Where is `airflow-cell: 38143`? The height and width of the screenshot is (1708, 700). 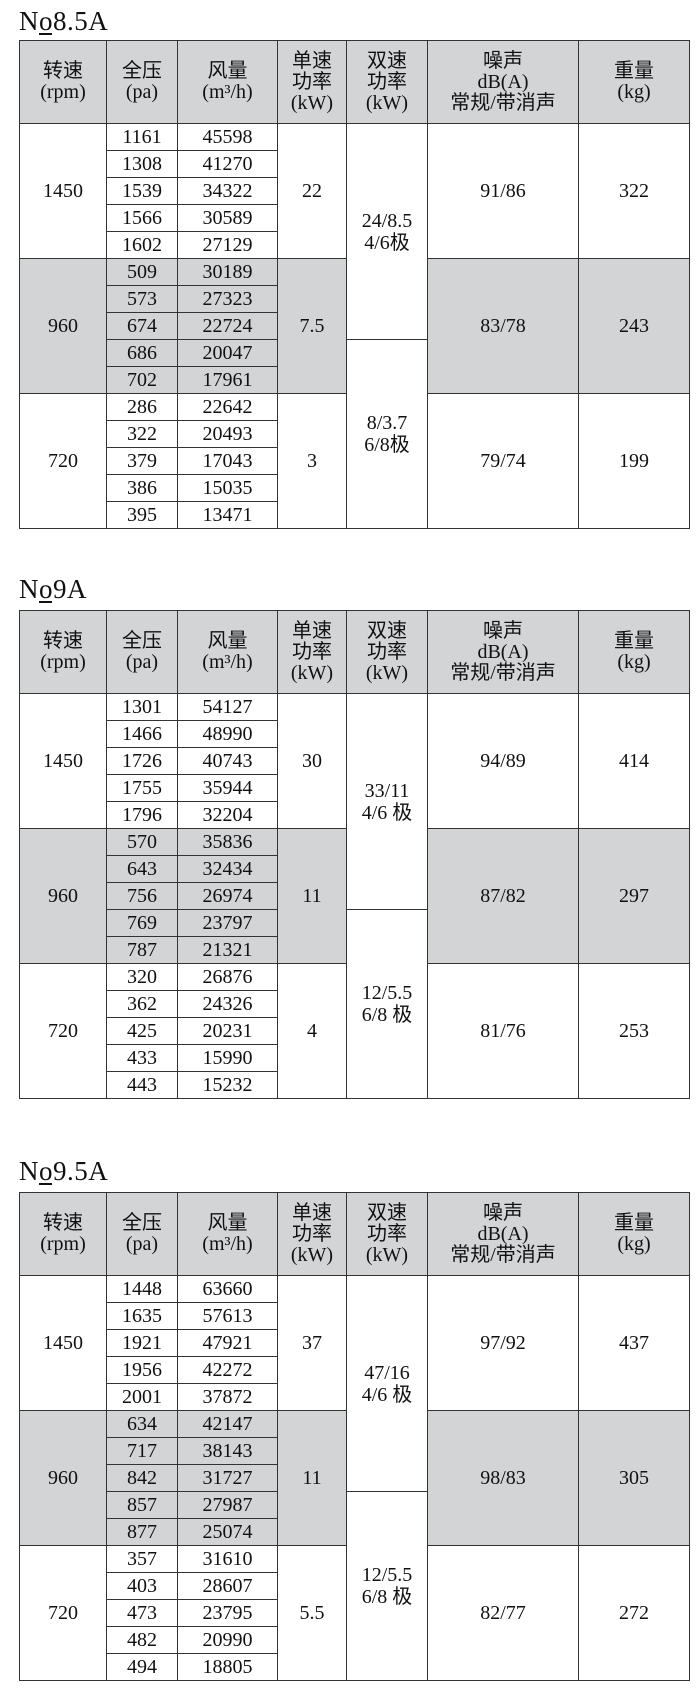 airflow-cell: 38143 is located at coordinates (227, 1451).